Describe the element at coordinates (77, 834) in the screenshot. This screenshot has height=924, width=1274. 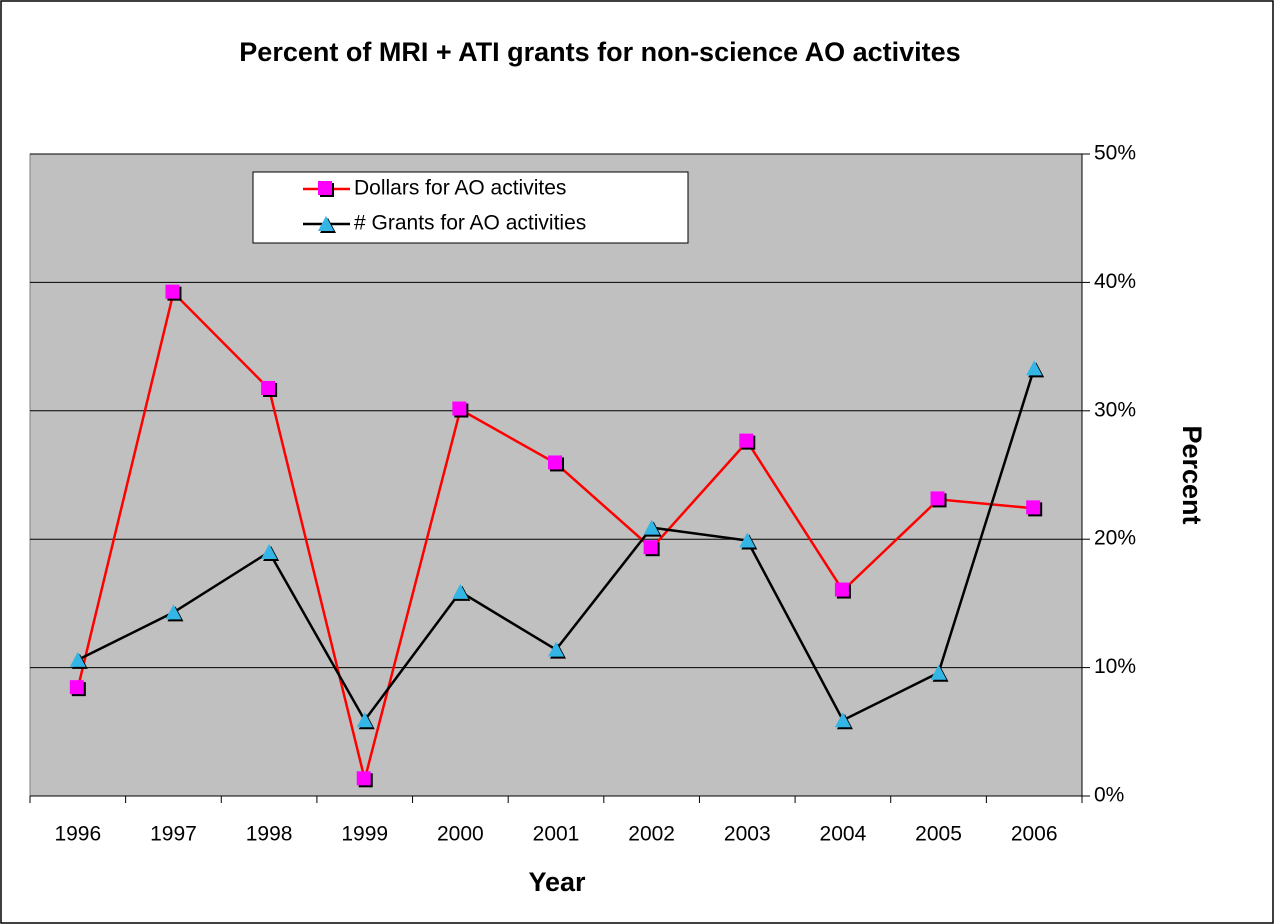
I see `x-tick-label: 1996` at that location.